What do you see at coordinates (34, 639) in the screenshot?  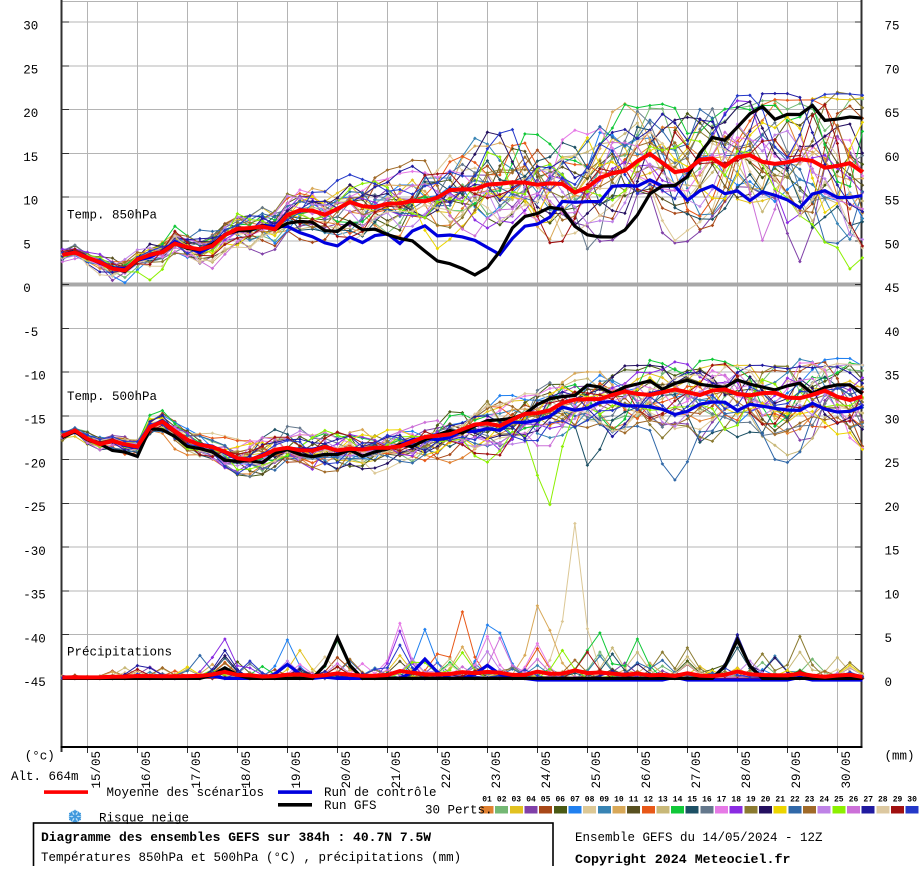 I see `svg-text: -40` at bounding box center [34, 639].